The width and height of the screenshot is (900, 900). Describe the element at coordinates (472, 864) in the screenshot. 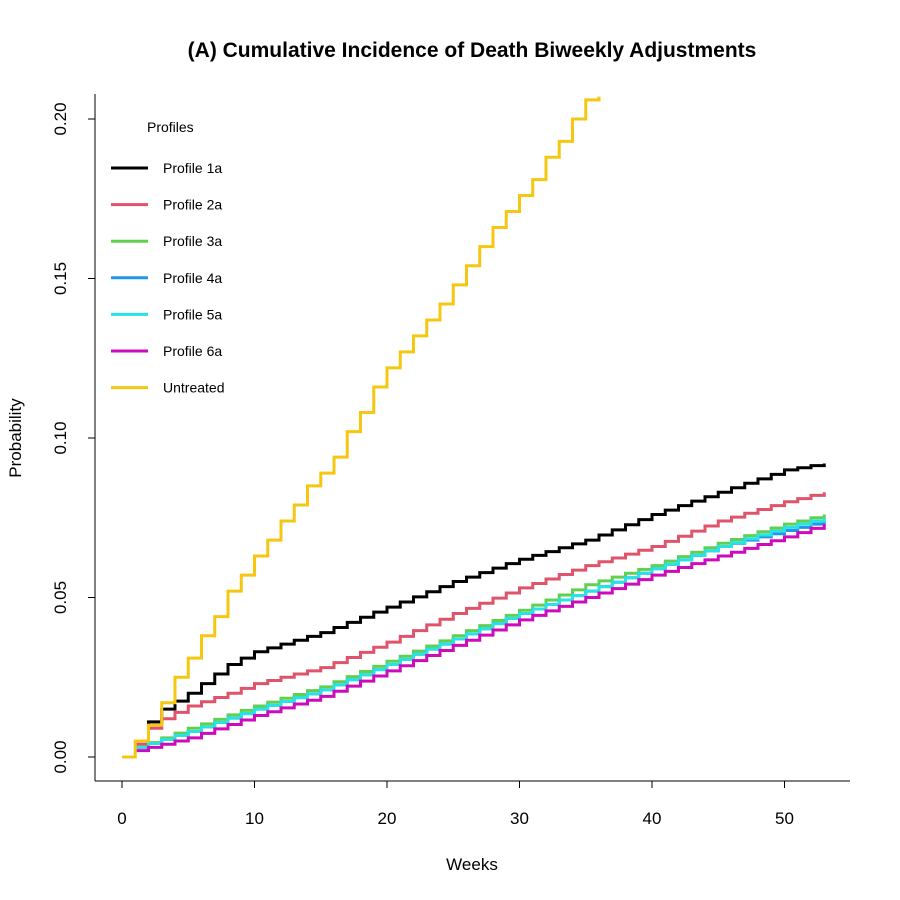

I see `x-axis-label: Weeks` at that location.